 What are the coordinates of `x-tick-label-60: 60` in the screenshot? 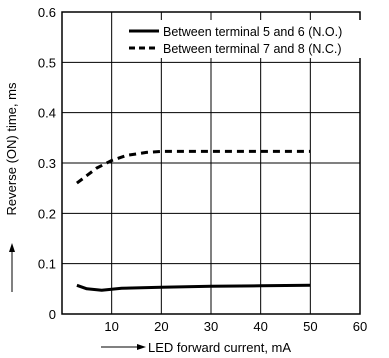 It's located at (360, 326).